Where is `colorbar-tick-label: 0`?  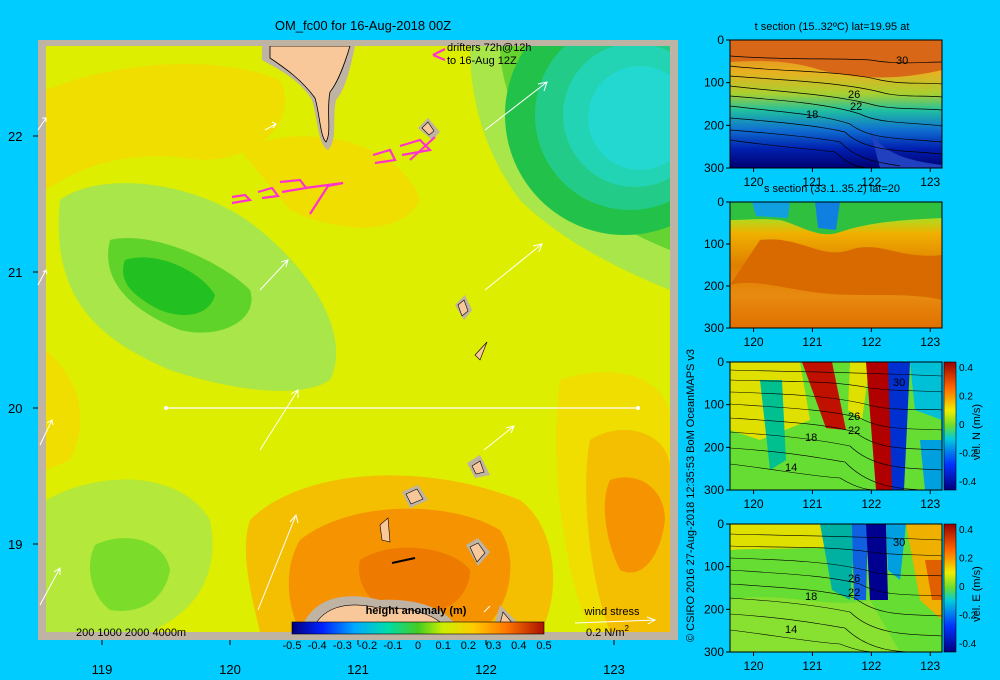 colorbar-tick-label: 0 is located at coordinates (418, 646).